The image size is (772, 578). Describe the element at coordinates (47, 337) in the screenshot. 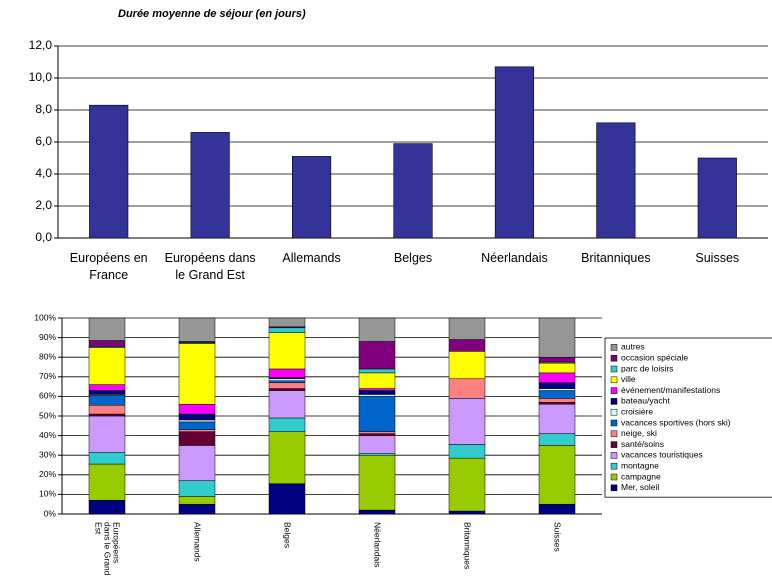

I see `y-tick-label: 90%` at that location.